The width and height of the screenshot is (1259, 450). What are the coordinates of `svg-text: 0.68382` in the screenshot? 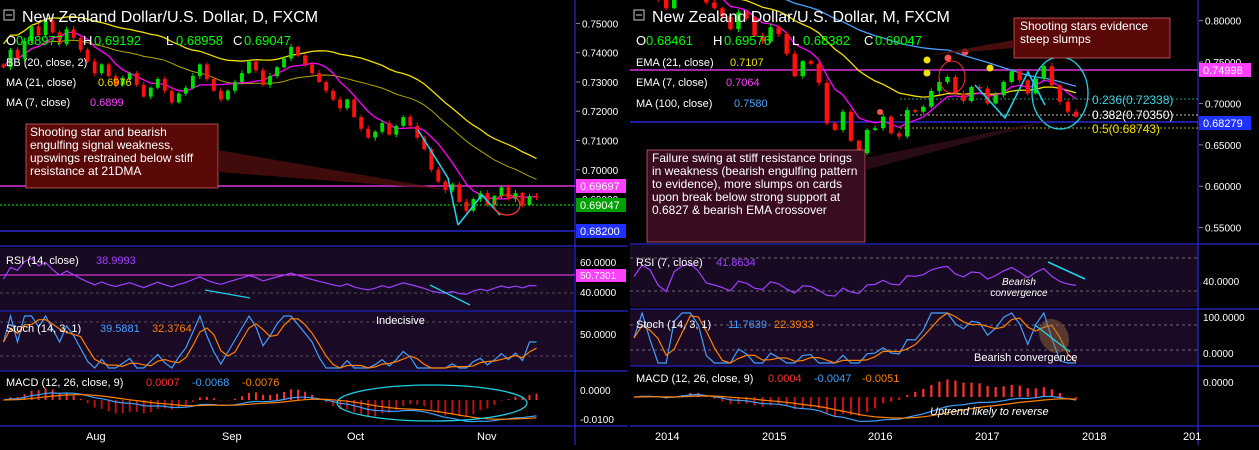 It's located at (826, 40).